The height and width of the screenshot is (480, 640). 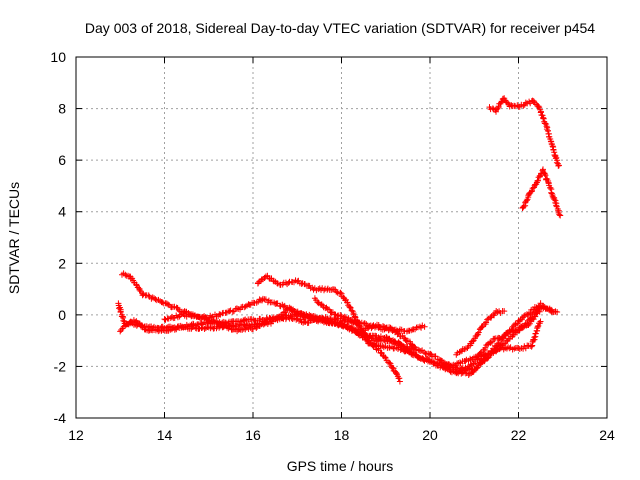 I want to click on y-tick-label: -2, so click(x=60, y=366).